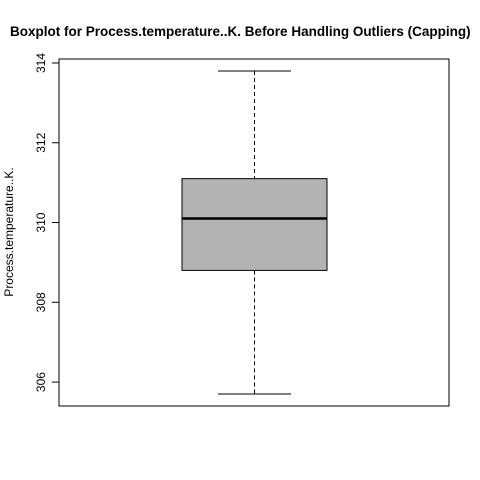 The width and height of the screenshot is (480, 480). I want to click on y-tick-label-306: 306, so click(41, 382).